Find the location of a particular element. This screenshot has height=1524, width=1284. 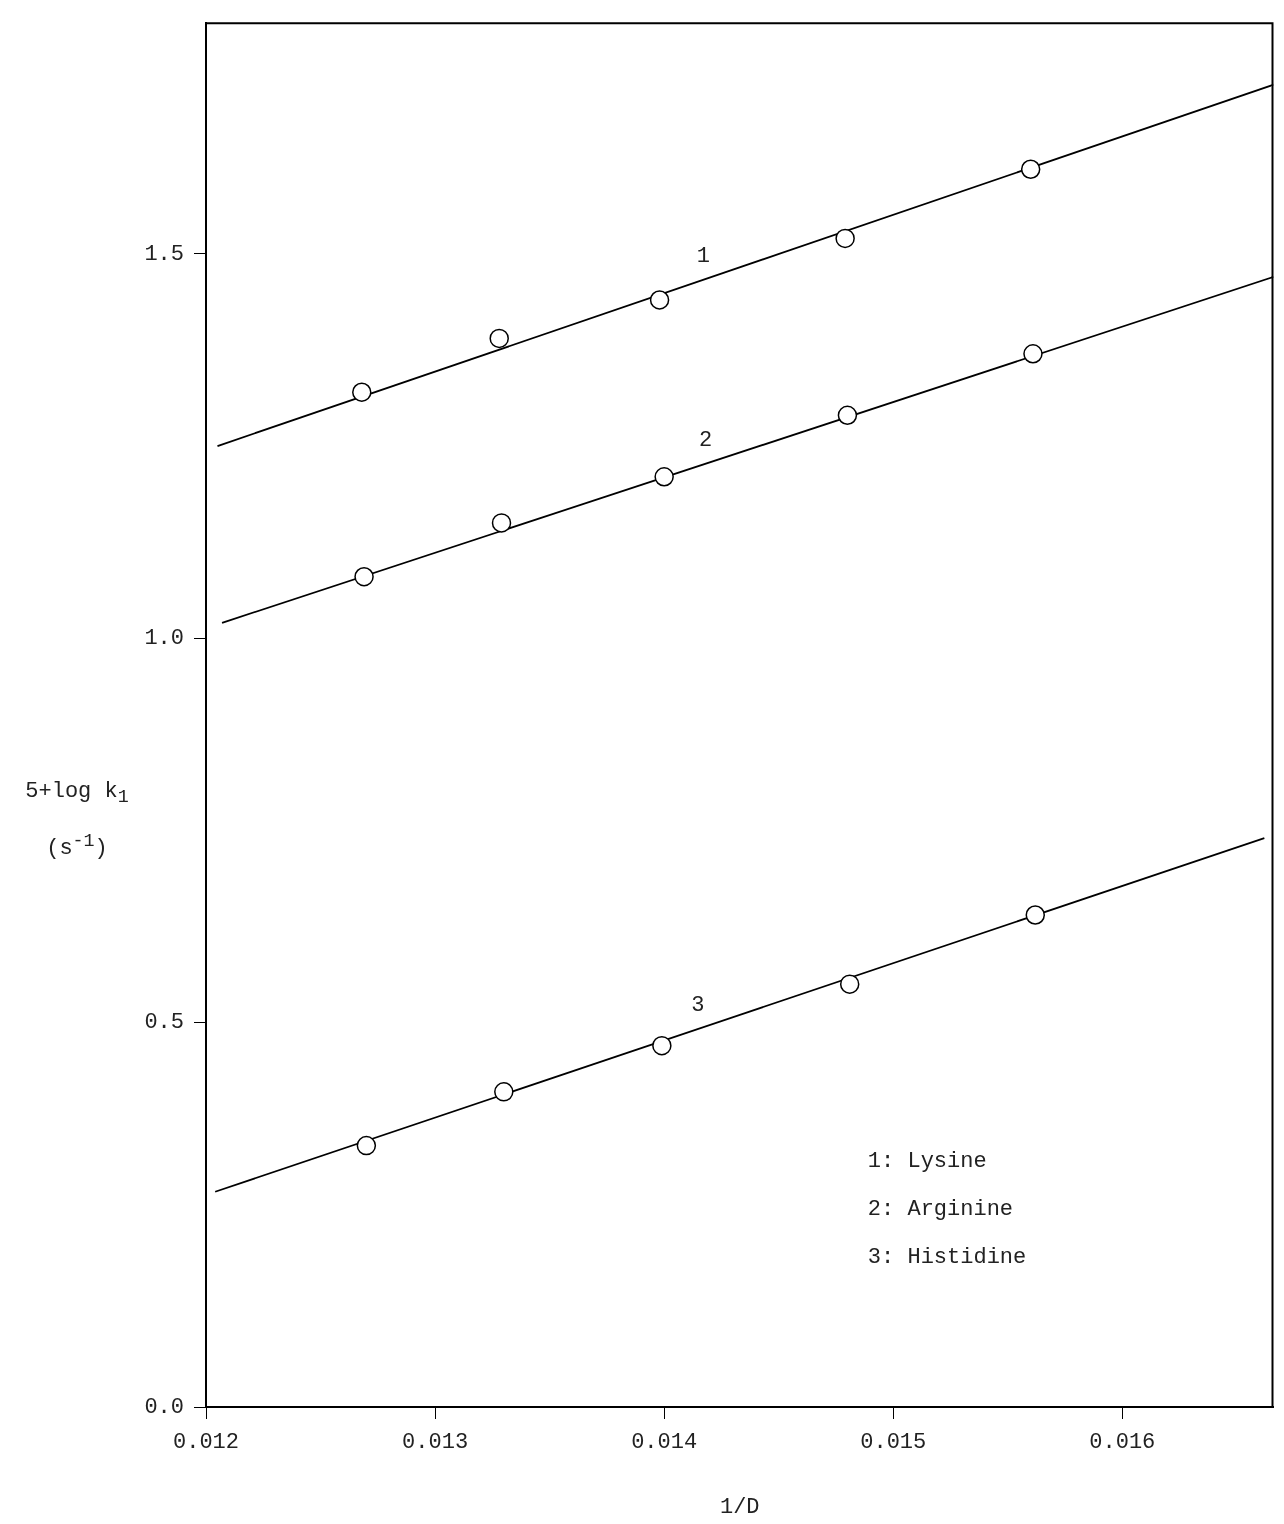

x-tick-label: 0.016 is located at coordinates (1122, 1443).